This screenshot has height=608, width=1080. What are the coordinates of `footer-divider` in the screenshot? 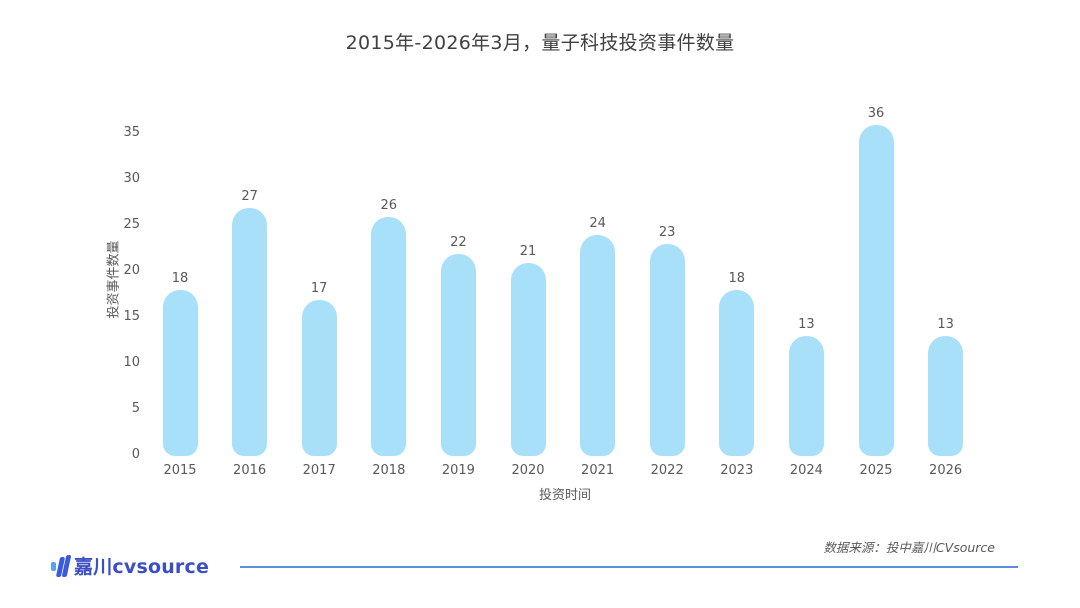 It's located at (629, 567).